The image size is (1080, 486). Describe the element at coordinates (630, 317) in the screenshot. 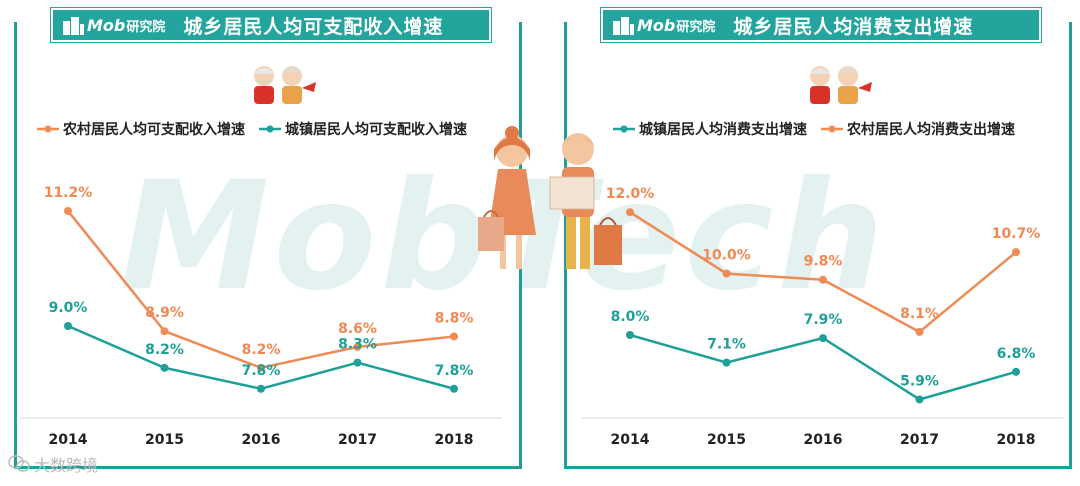

I see `data-label: 8.0%` at that location.